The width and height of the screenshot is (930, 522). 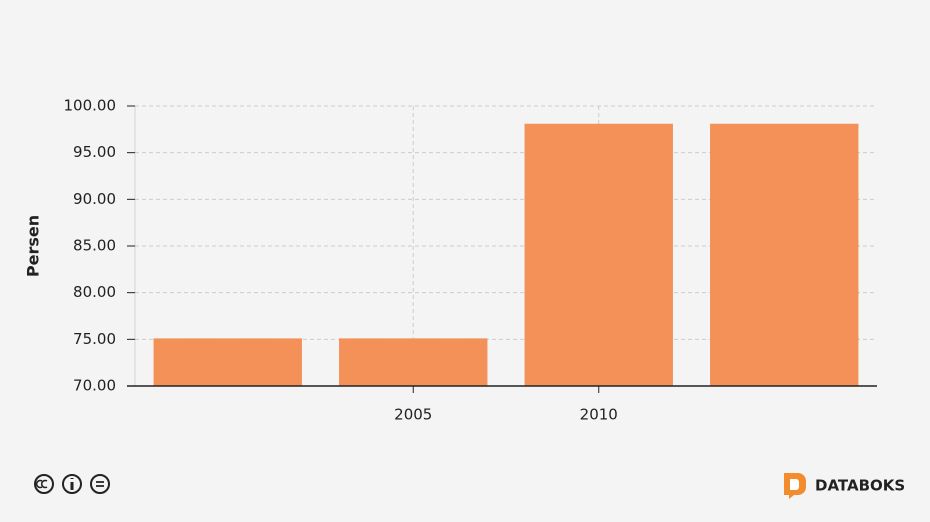 I want to click on y-tick-label: 90.00, so click(x=94, y=199).